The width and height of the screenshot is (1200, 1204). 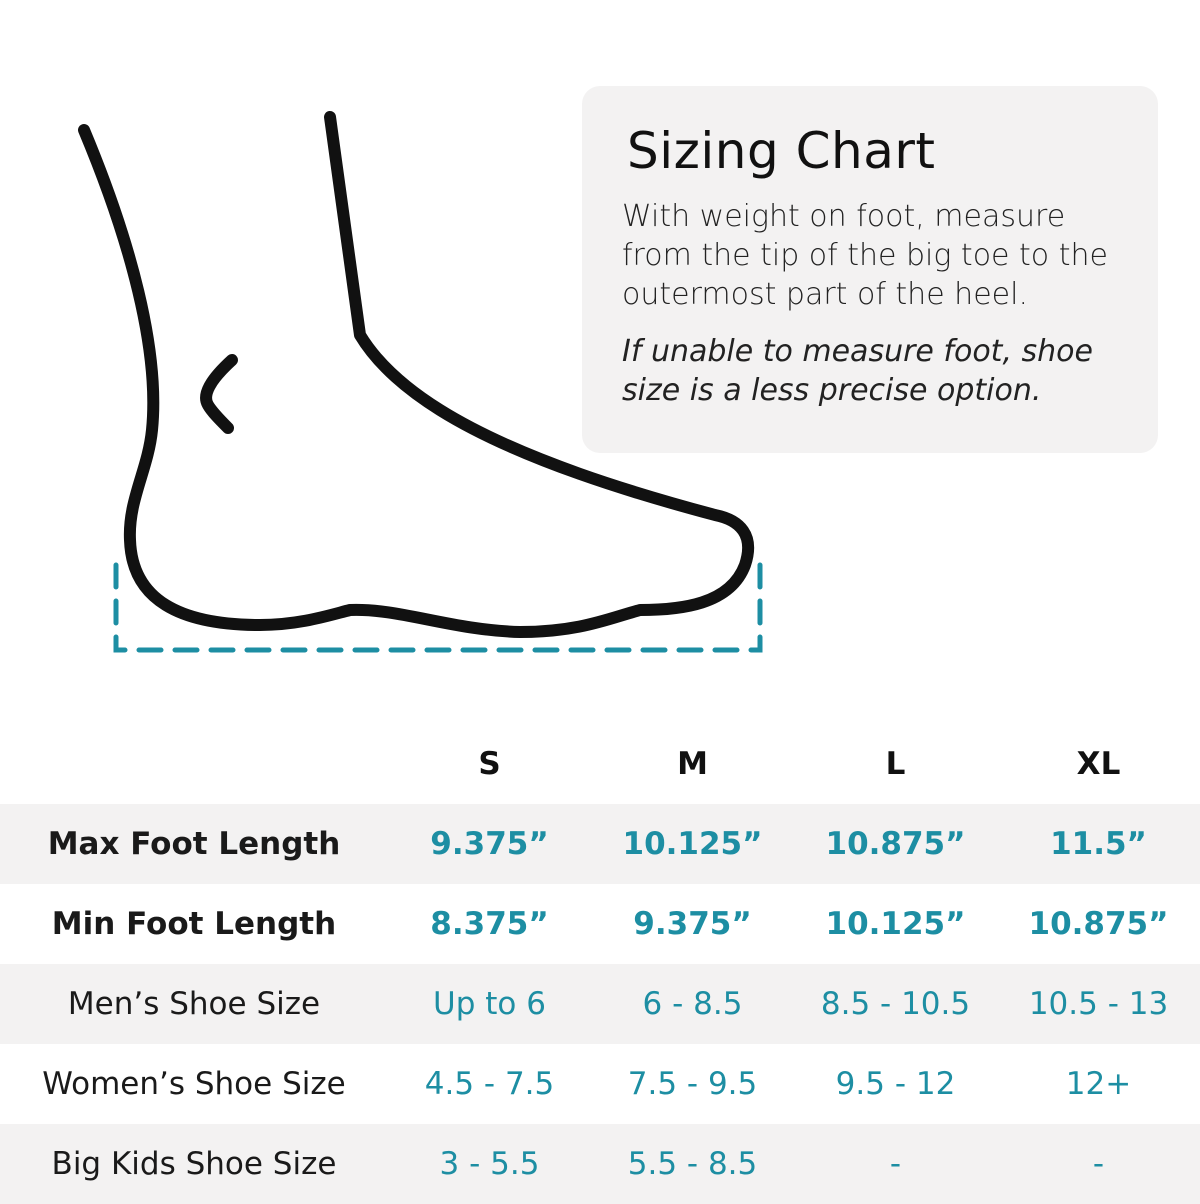 I want to click on table-cell: 6 - 8.5, so click(x=692, y=1004).